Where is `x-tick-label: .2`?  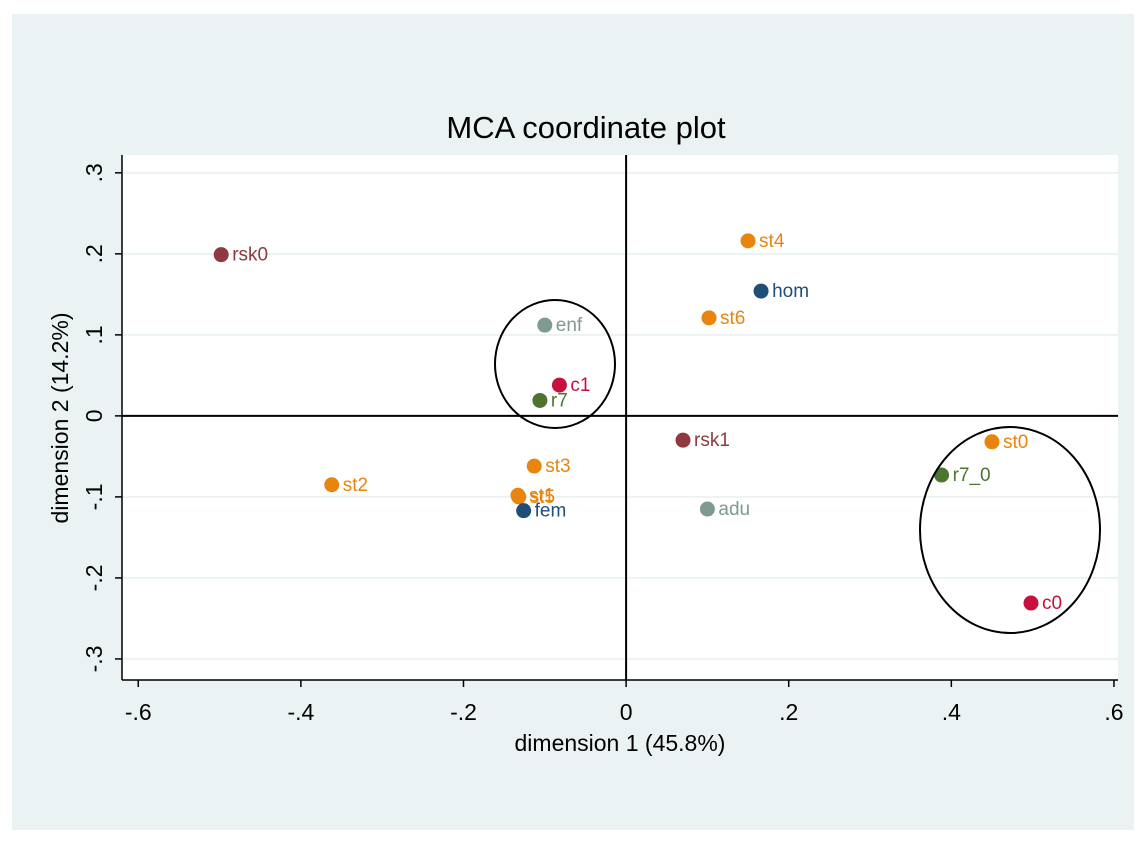 x-tick-label: .2 is located at coordinates (788, 712).